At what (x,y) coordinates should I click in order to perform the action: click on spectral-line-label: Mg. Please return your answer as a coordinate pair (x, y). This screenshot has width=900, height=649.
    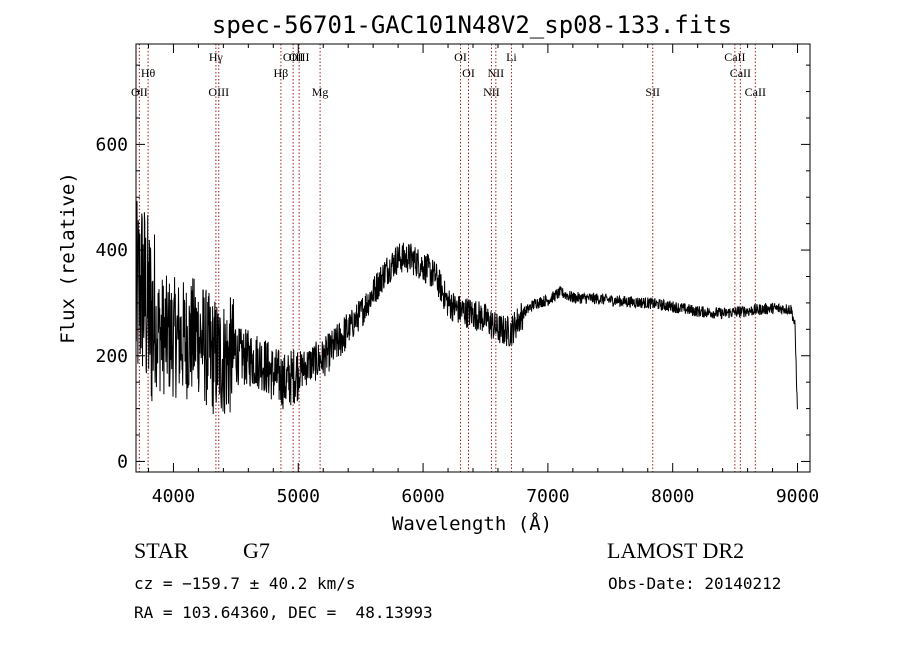
    Looking at the image, I should click on (320, 92).